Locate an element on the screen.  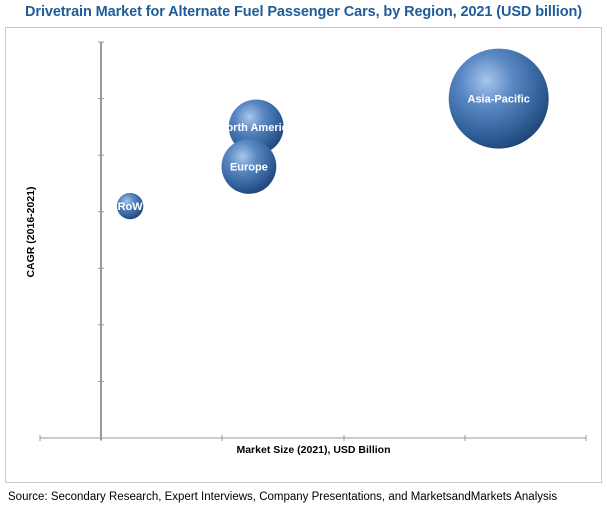
bubble-asia-pacific is located at coordinates (498, 98).